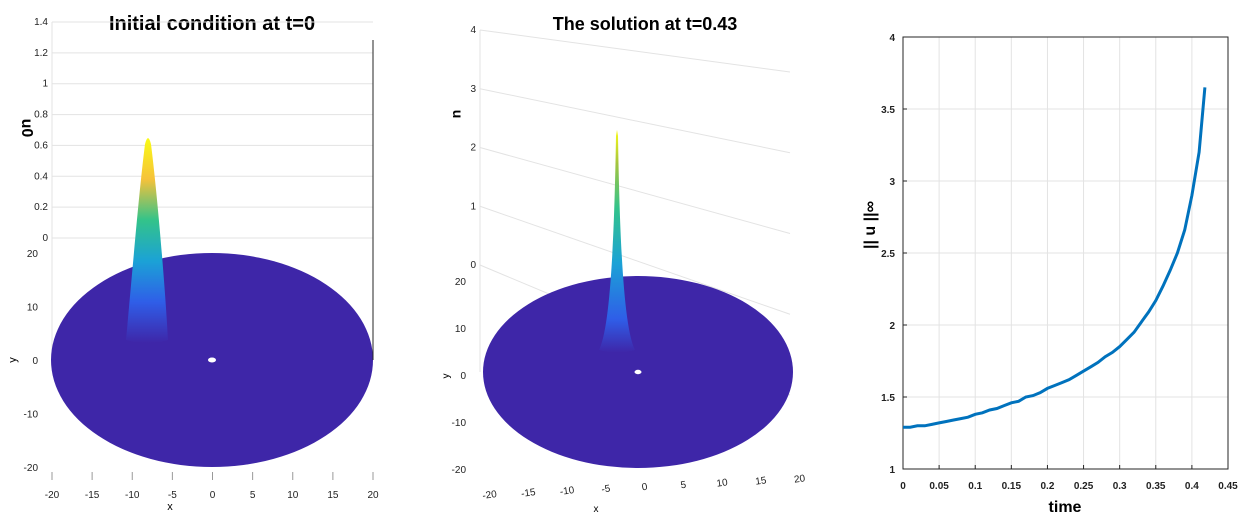 The image size is (1241, 515). I want to click on panel3-y-ticks: 1 1.5 2 2.5 3 3.5 4, so click(894, 254).